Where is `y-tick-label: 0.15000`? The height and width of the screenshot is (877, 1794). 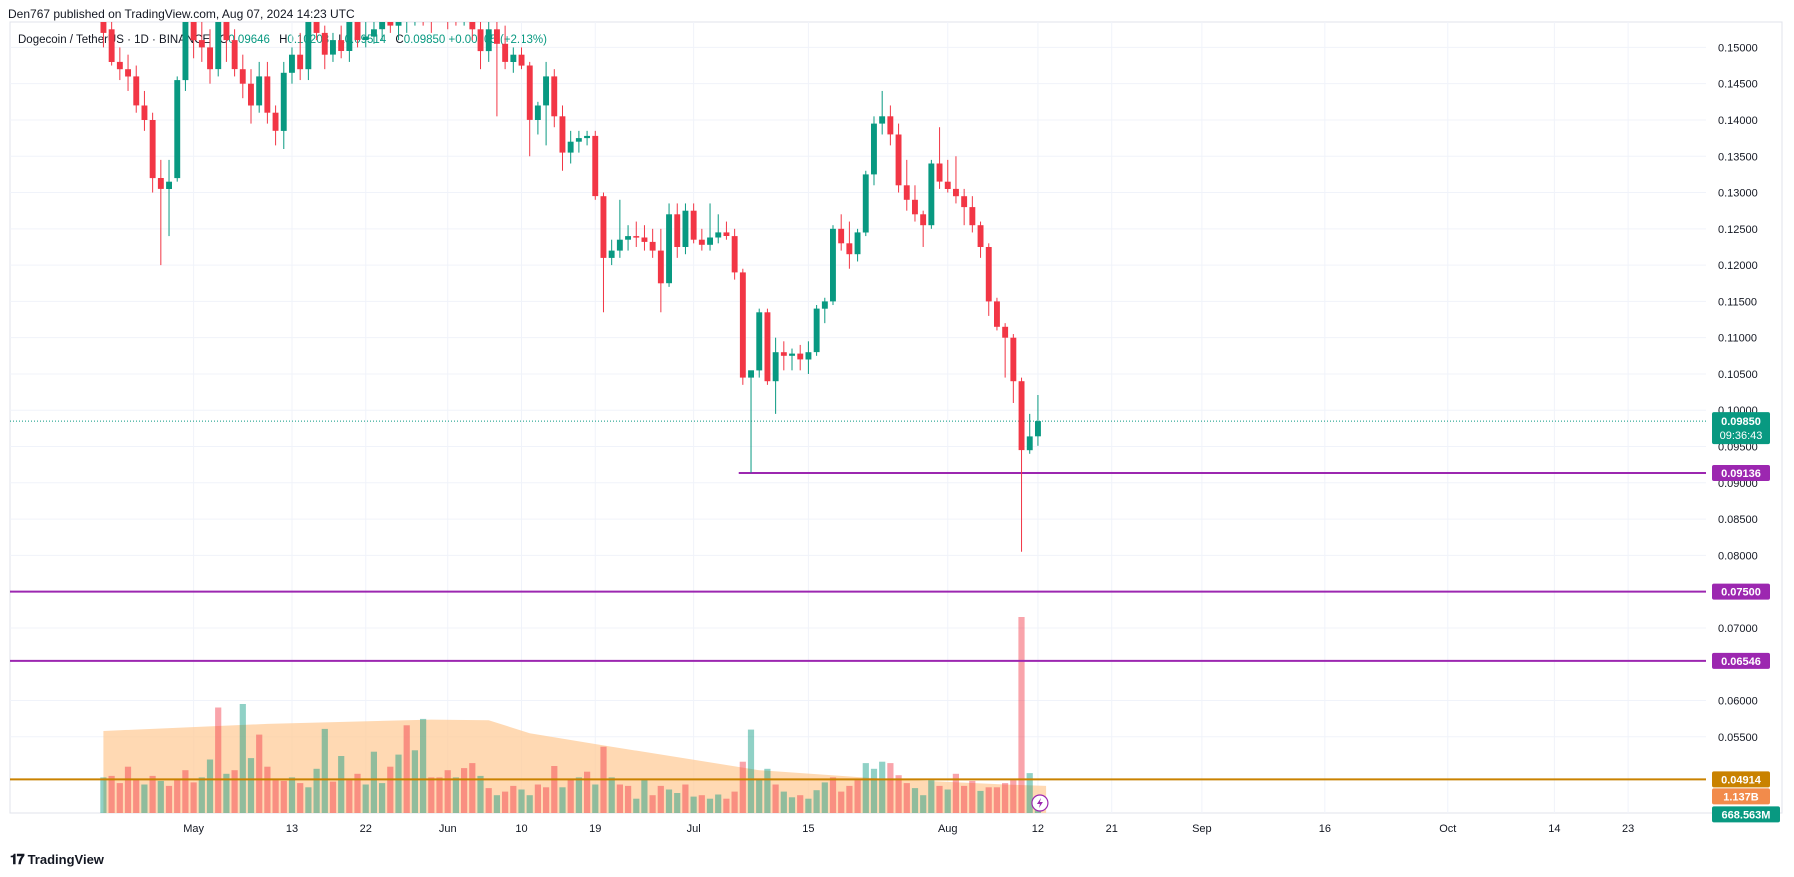
y-tick-label: 0.15000 is located at coordinates (1738, 48).